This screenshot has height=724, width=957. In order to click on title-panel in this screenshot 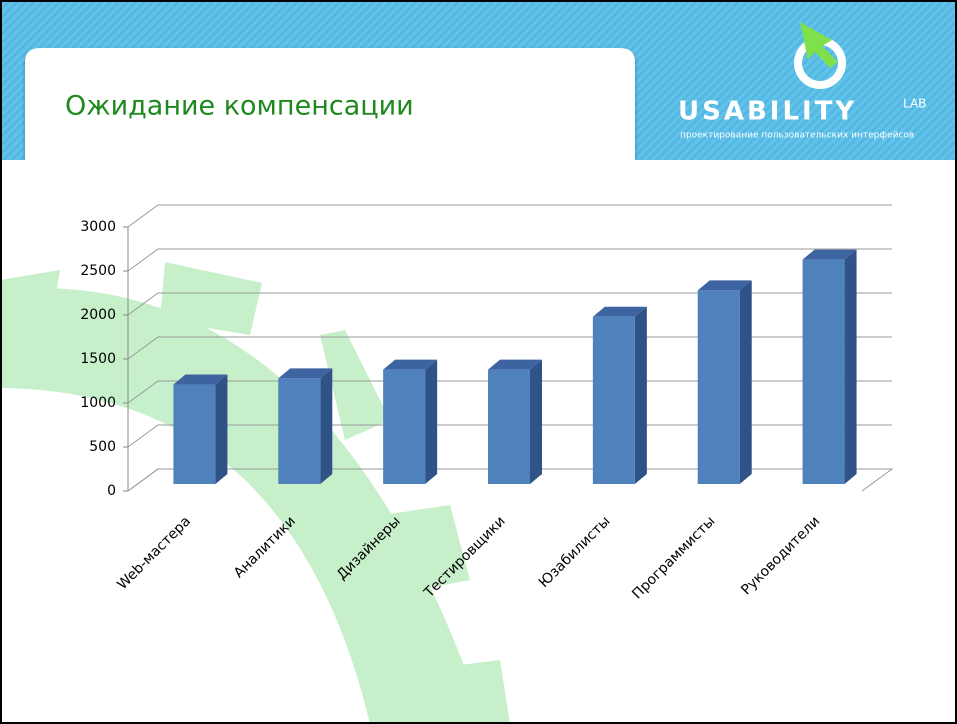, I will do `click(330, 106)`.